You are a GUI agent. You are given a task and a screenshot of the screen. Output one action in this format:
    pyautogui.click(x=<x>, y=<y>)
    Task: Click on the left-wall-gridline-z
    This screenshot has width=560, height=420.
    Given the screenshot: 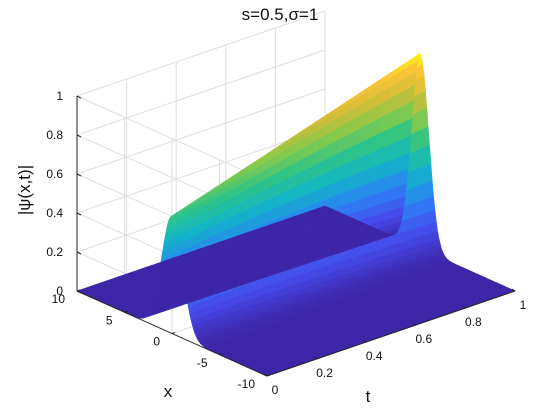 What is the action you would take?
    pyautogui.click(x=172, y=138)
    